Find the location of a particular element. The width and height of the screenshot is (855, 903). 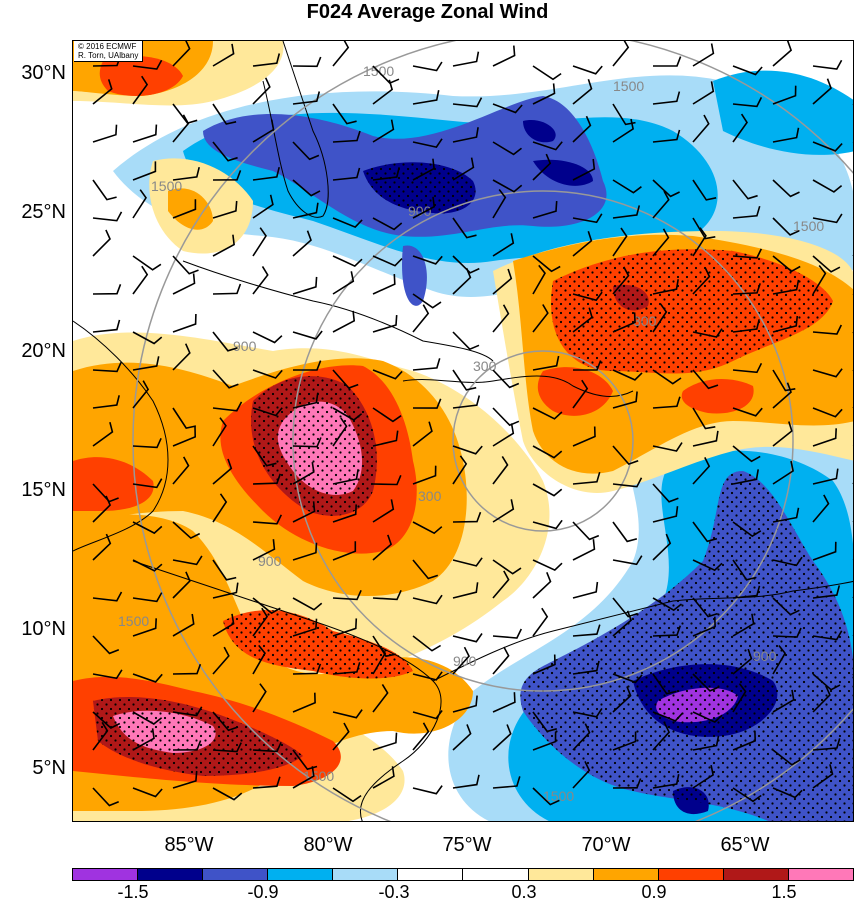

lat-label-20n: 20°N is located at coordinates (43, 351).